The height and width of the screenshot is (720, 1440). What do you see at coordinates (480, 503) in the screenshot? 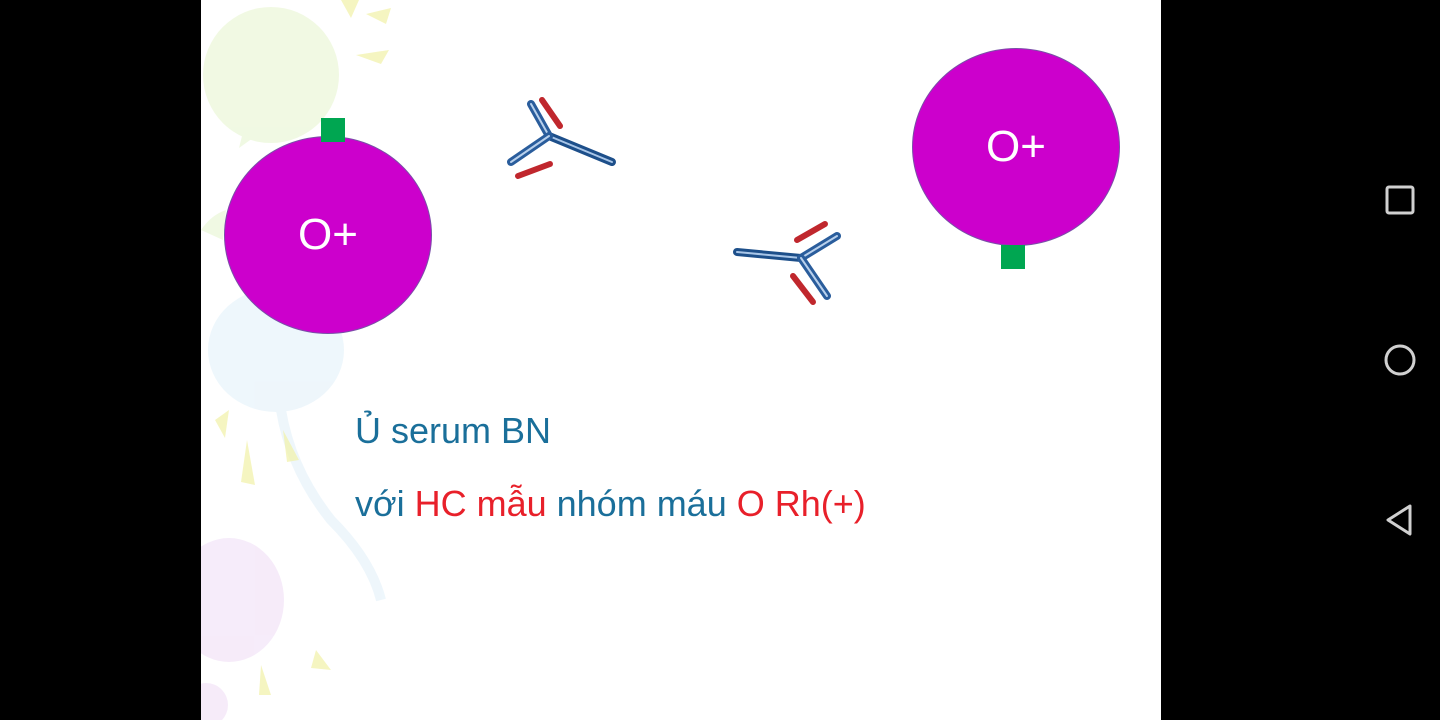
I see `caption-highlight: HC mẫu` at bounding box center [480, 503].